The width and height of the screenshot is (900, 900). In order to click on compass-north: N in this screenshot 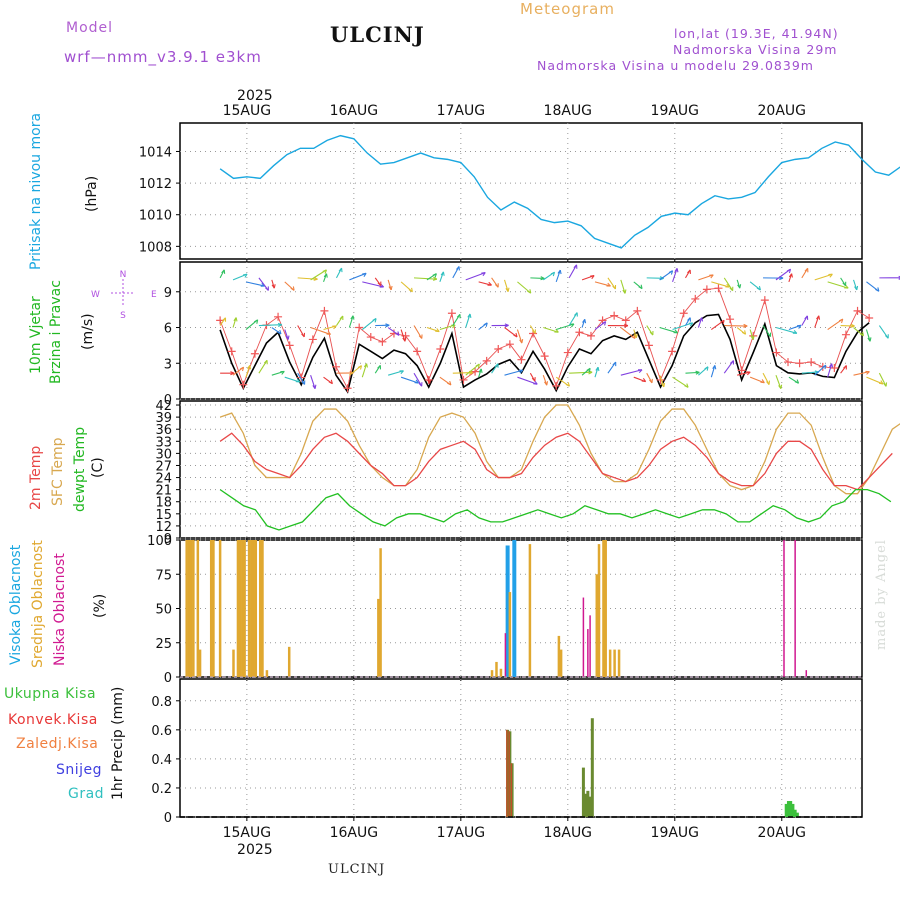, I will do `click(123, 275)`.